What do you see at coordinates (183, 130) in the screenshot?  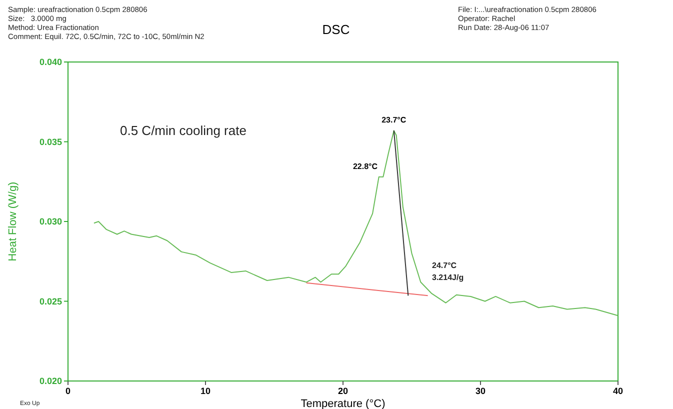 I see `annotation: 0.5 C/min cooling rate` at bounding box center [183, 130].